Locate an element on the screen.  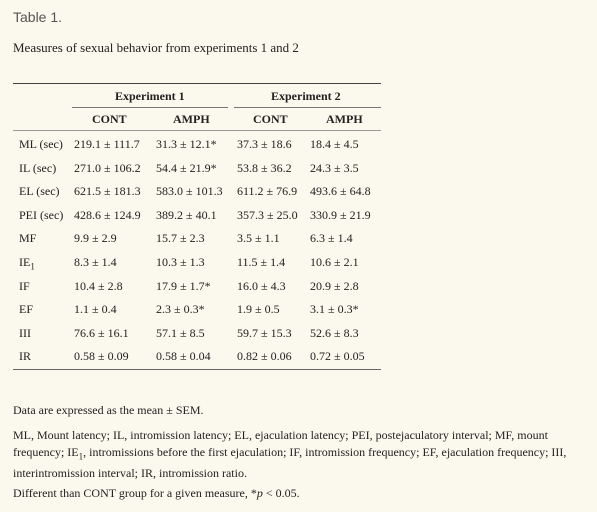
column-header-amph-1: AMPH is located at coordinates (191, 119).